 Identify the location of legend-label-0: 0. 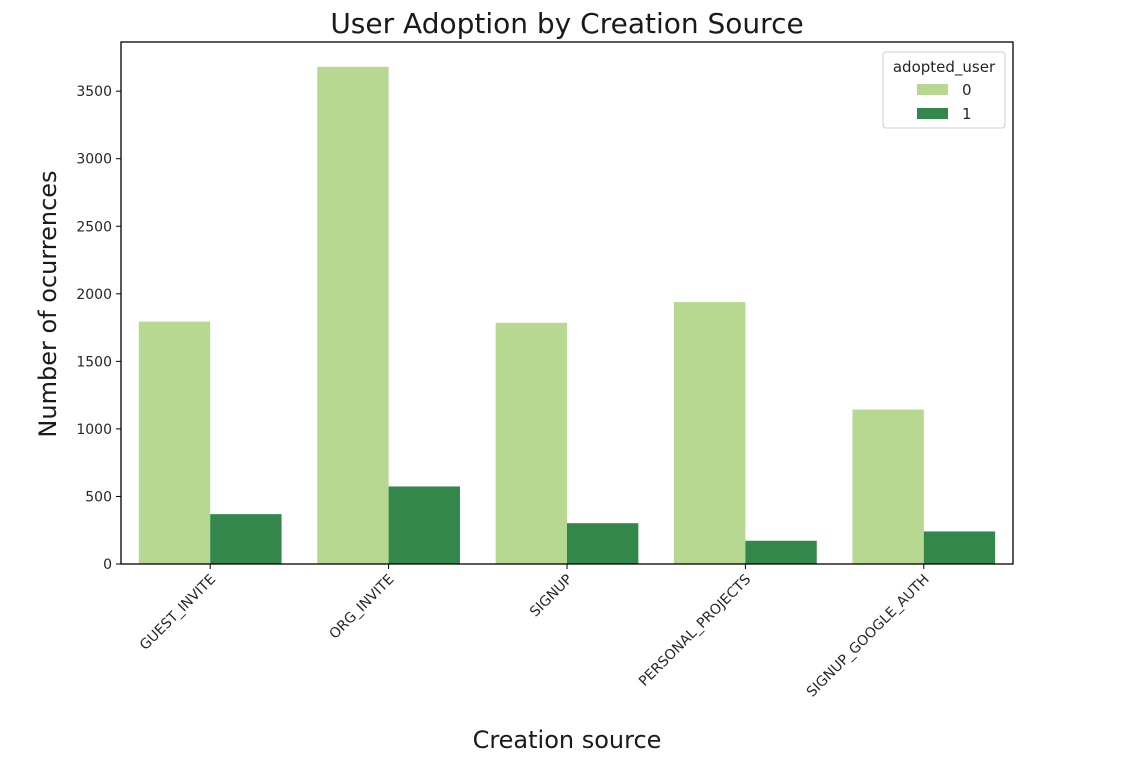
(967, 90).